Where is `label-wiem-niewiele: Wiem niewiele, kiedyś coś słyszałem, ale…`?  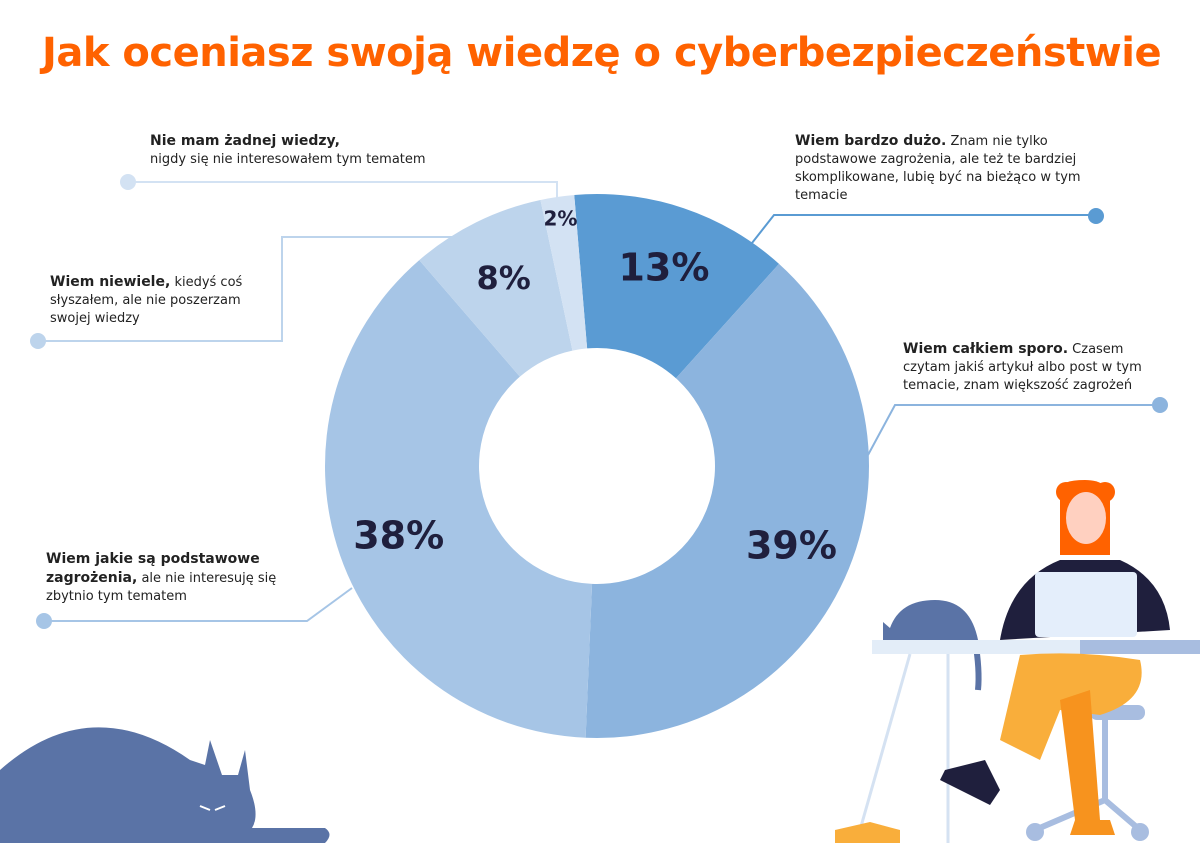
label-wiem-niewiele: Wiem niewiele, kiedyś coś słyszałem, ale… is located at coordinates (155, 300).